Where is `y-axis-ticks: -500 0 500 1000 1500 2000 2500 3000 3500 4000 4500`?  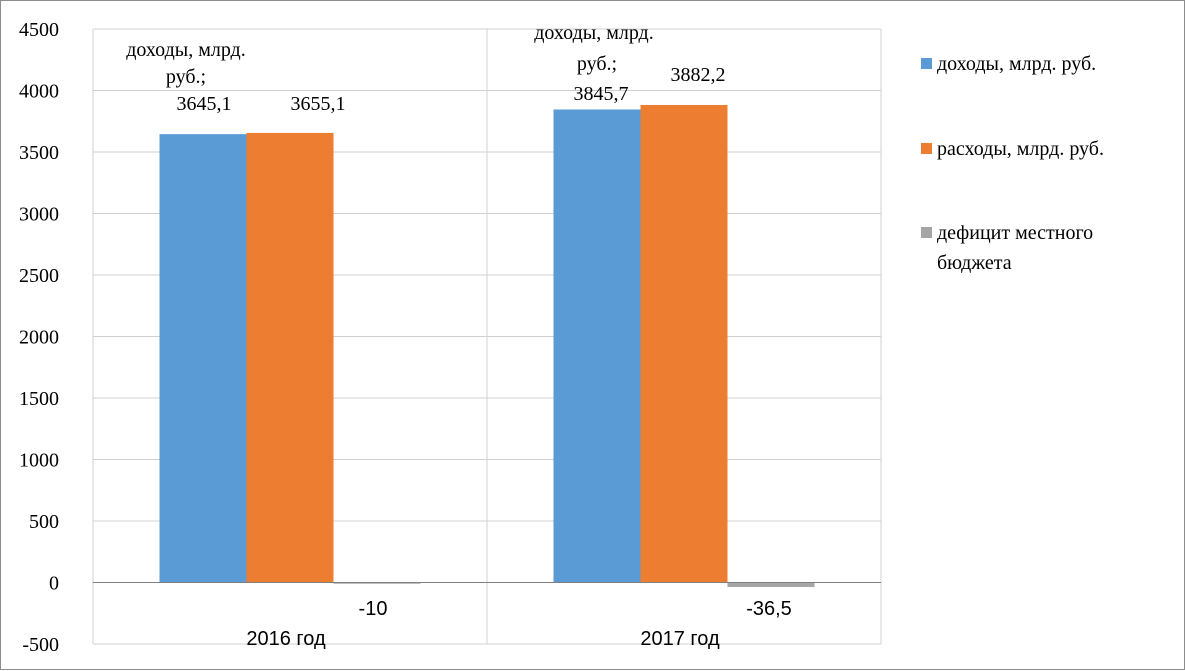 y-axis-ticks: -500 0 500 1000 1500 2000 2500 3000 3500 4000 4500 is located at coordinates (39, 337).